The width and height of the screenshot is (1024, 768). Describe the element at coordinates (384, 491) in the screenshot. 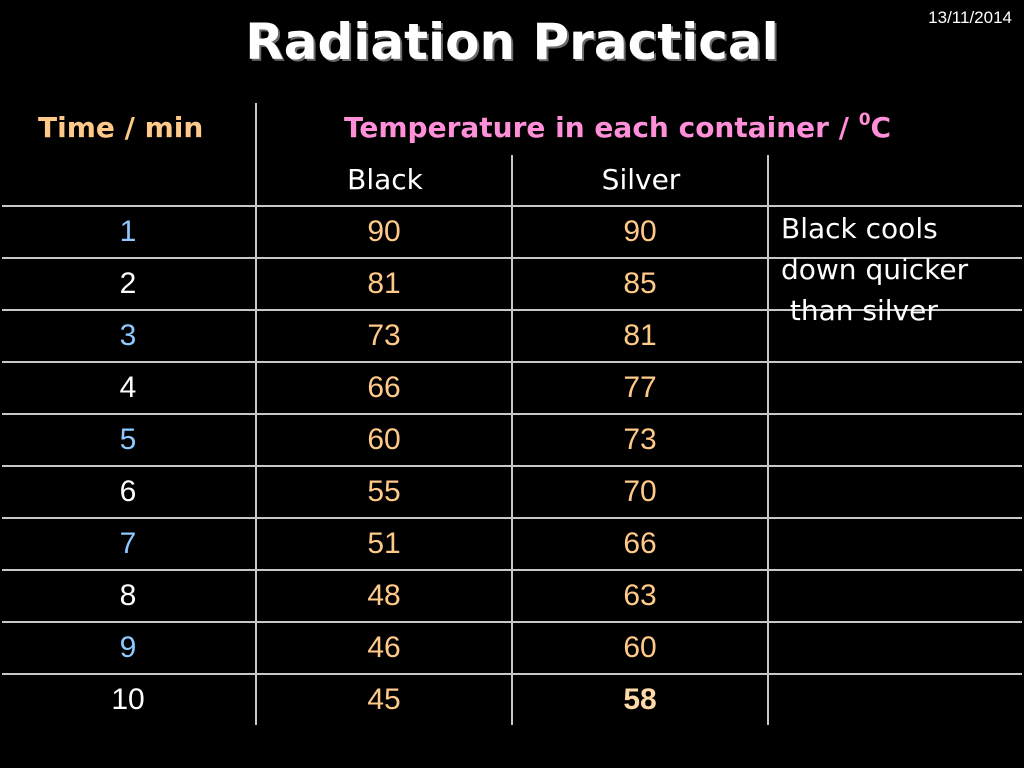

I see `black-cell: 55` at that location.